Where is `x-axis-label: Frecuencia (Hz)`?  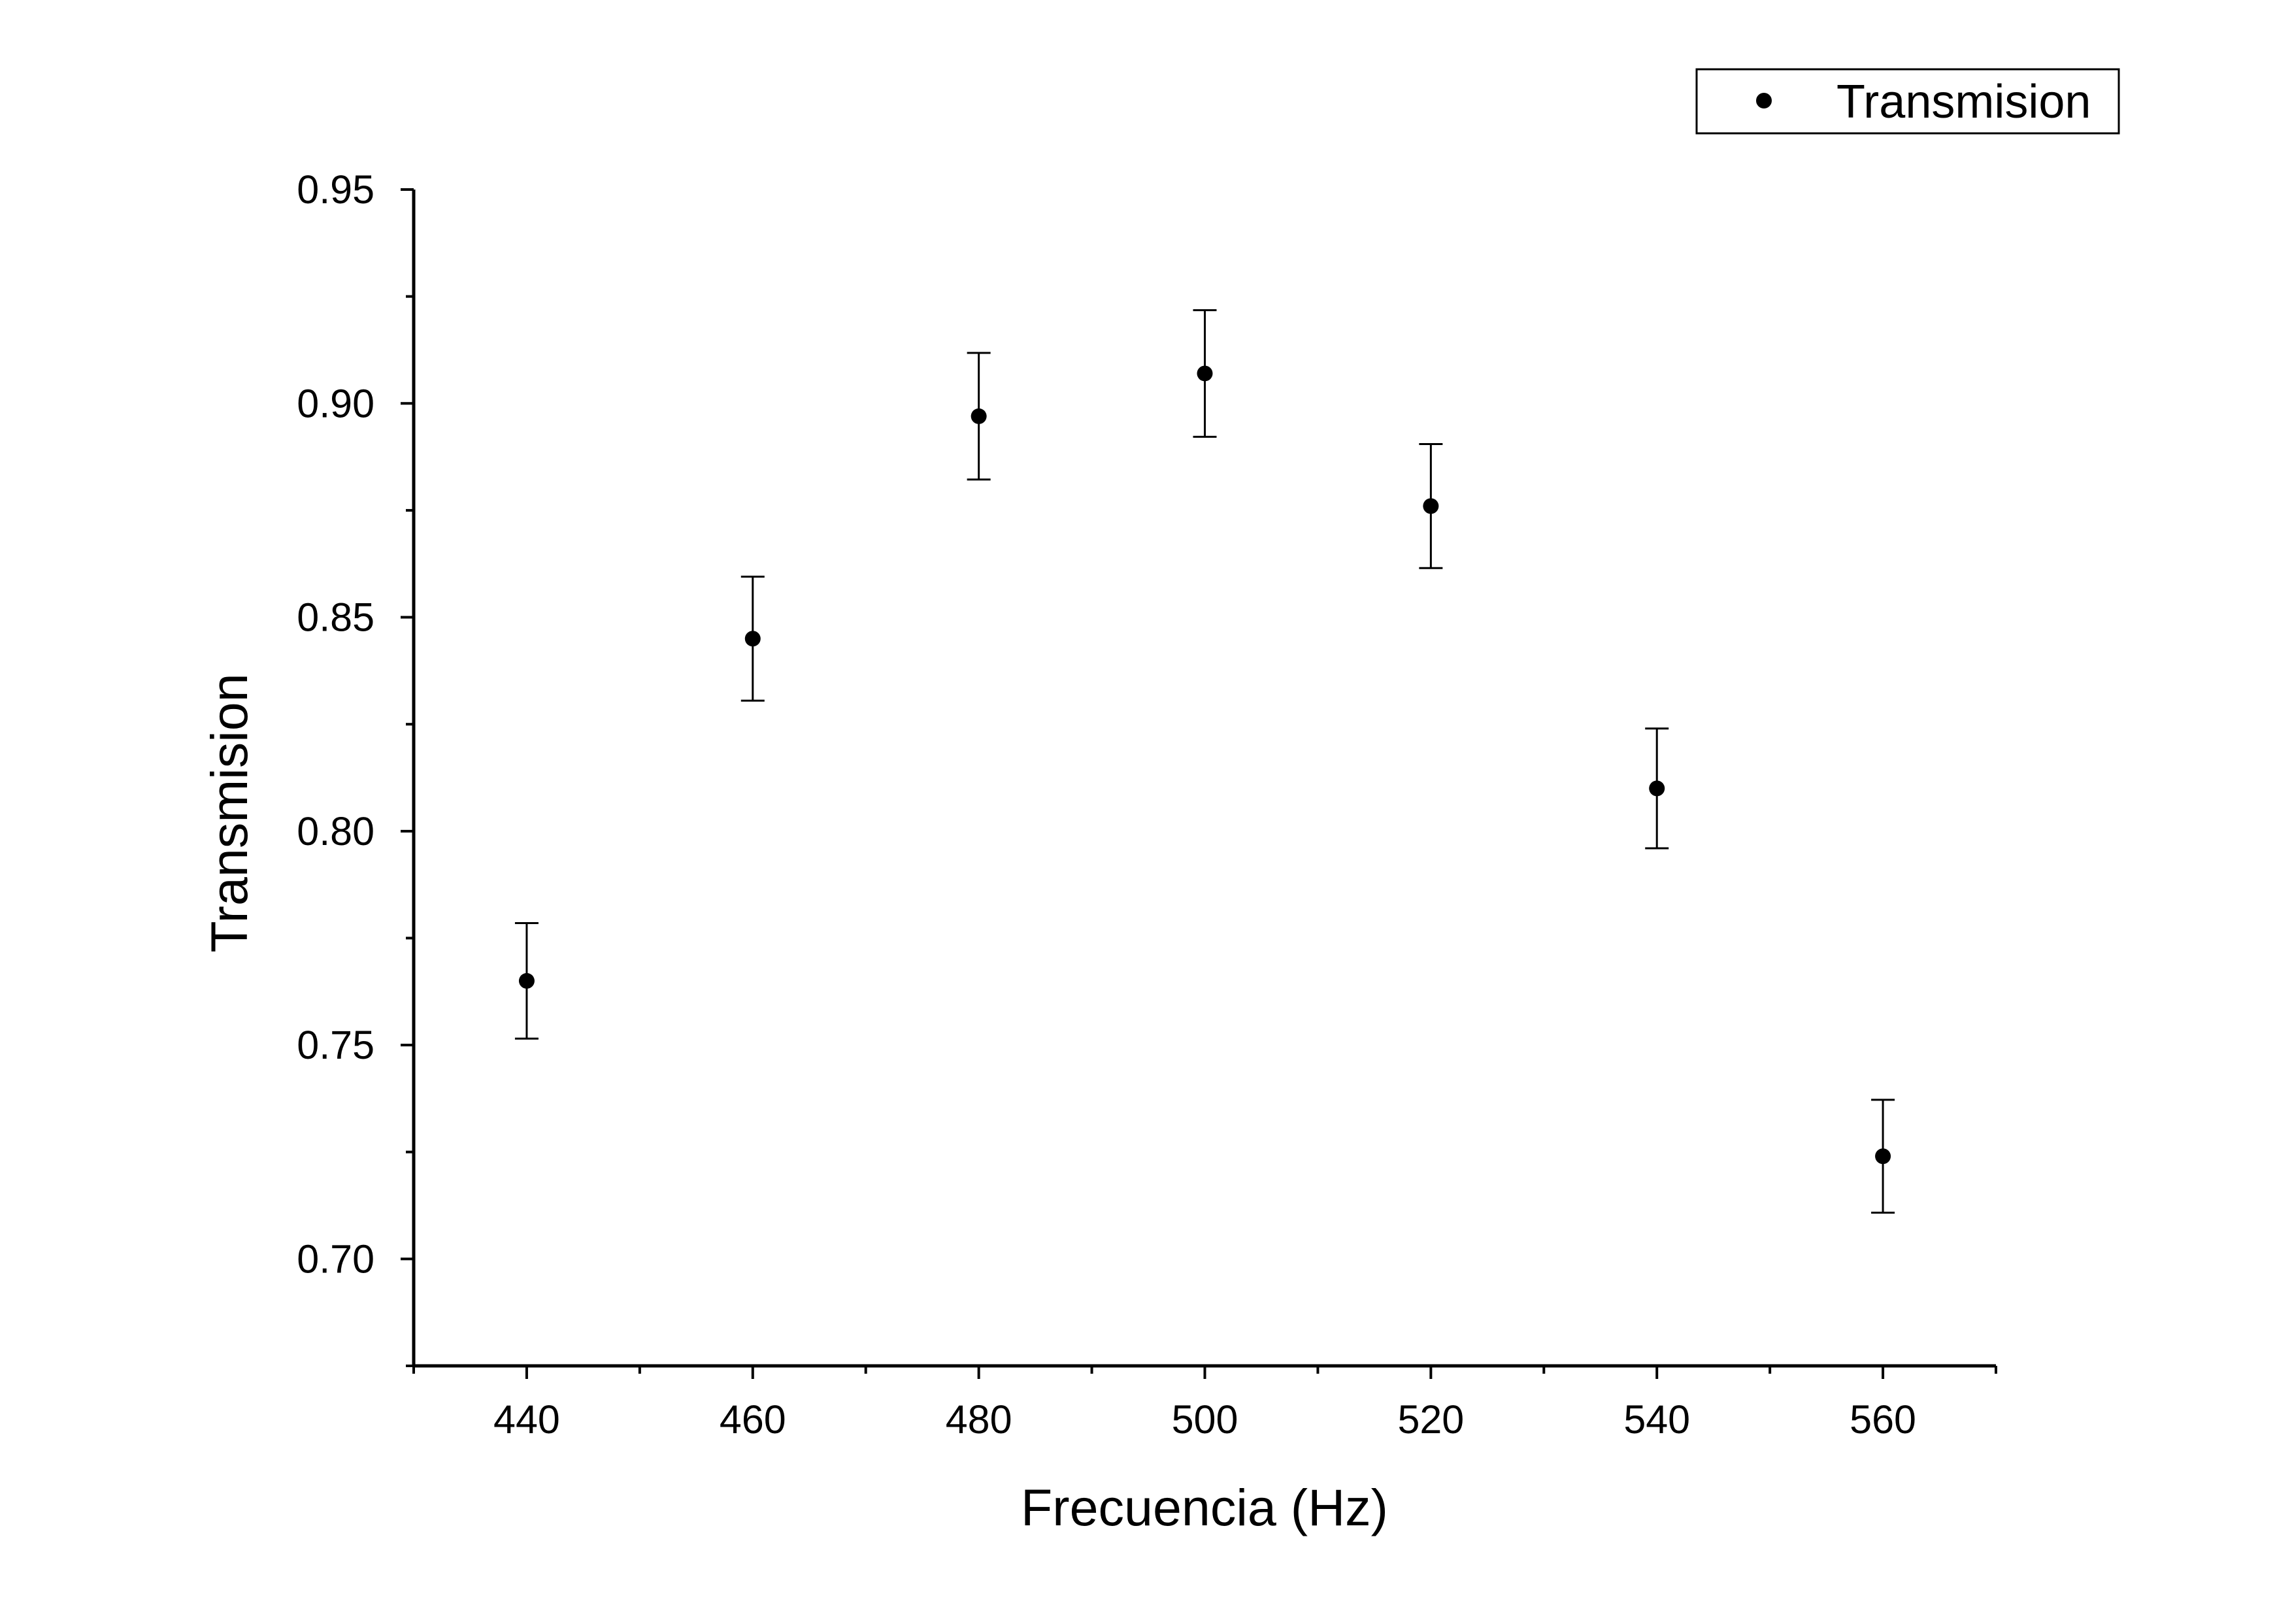
x-axis-label: Frecuencia (Hz) is located at coordinates (1204, 1507).